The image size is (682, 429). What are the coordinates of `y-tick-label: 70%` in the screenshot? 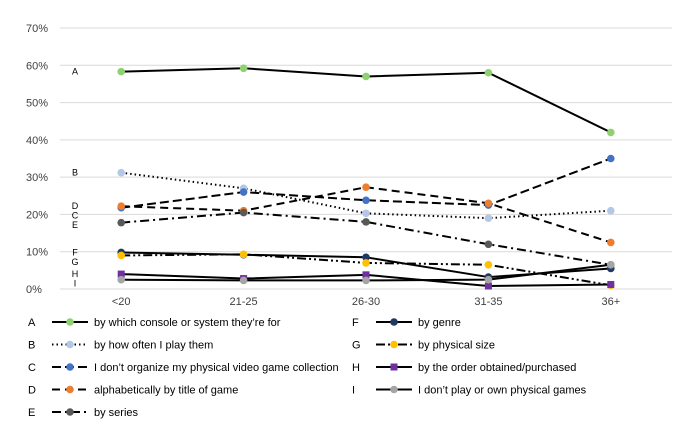 It's located at (37, 29).